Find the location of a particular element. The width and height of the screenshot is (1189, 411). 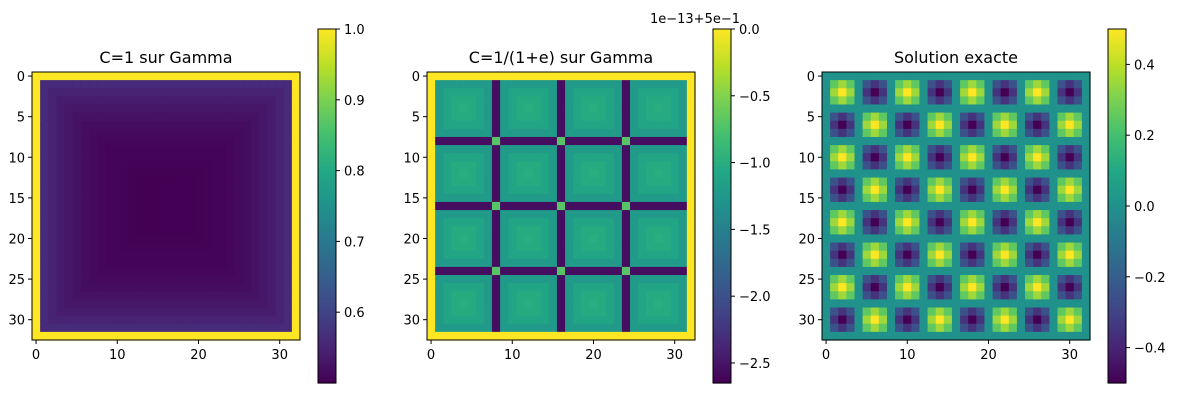

x-tick-label: 10 is located at coordinates (512, 355).